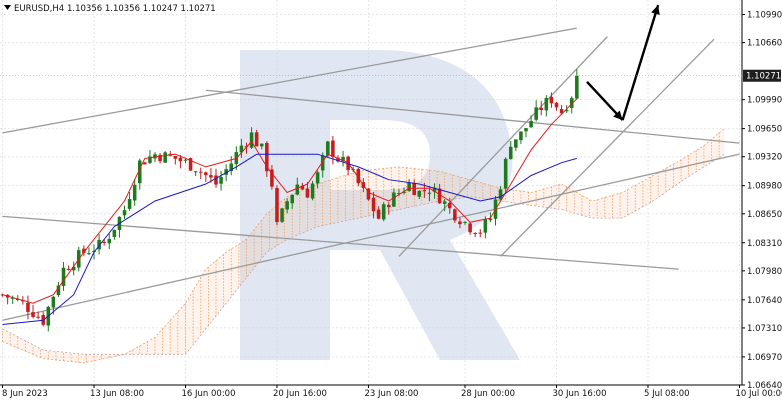 The width and height of the screenshot is (782, 402). What do you see at coordinates (488, 394) in the screenshot?
I see `time-tick-label: 28 Jun 00:00` at bounding box center [488, 394].